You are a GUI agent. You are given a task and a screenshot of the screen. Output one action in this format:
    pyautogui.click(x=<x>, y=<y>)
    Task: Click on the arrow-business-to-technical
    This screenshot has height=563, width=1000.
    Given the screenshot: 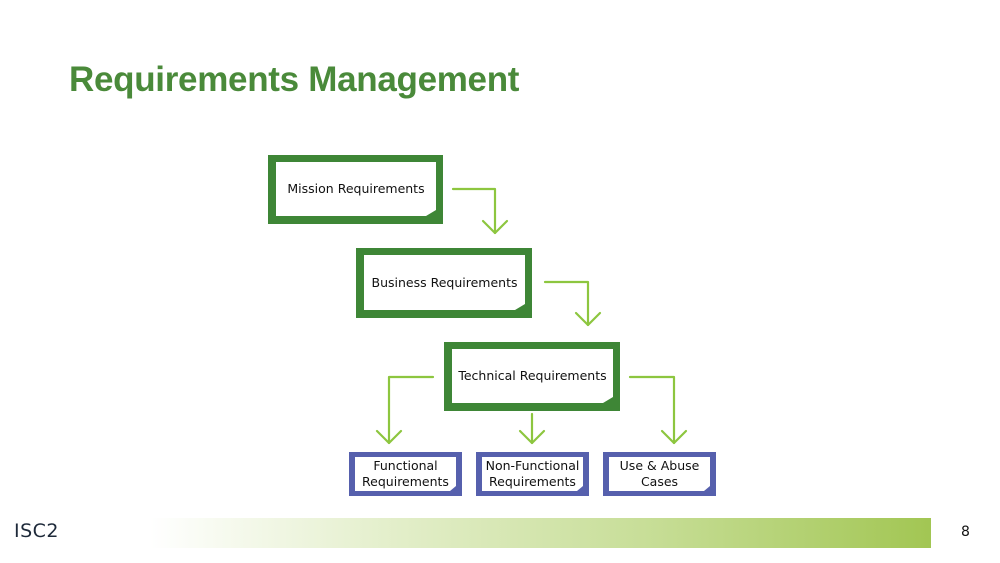 What is the action you would take?
    pyautogui.click(x=572, y=303)
    